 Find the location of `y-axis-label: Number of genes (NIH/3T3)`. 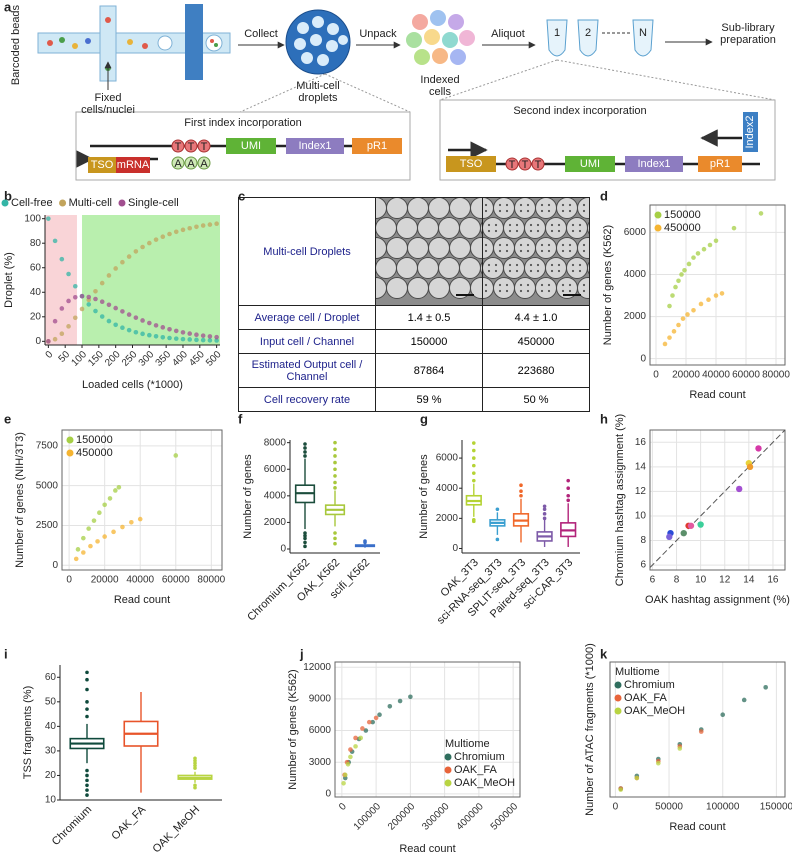

y-axis-label: Number of genes (NIH/3T3) is located at coordinates (20, 500).